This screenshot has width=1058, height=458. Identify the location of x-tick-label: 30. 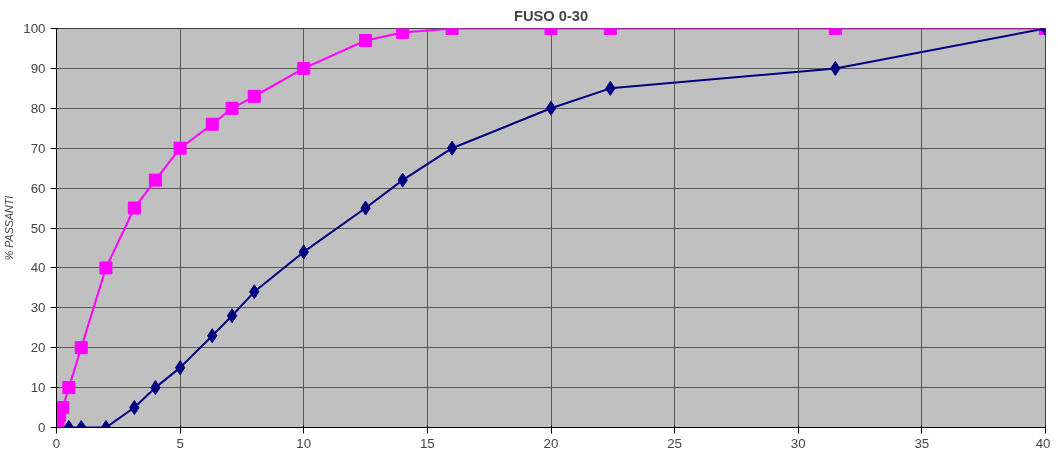
(798, 443).